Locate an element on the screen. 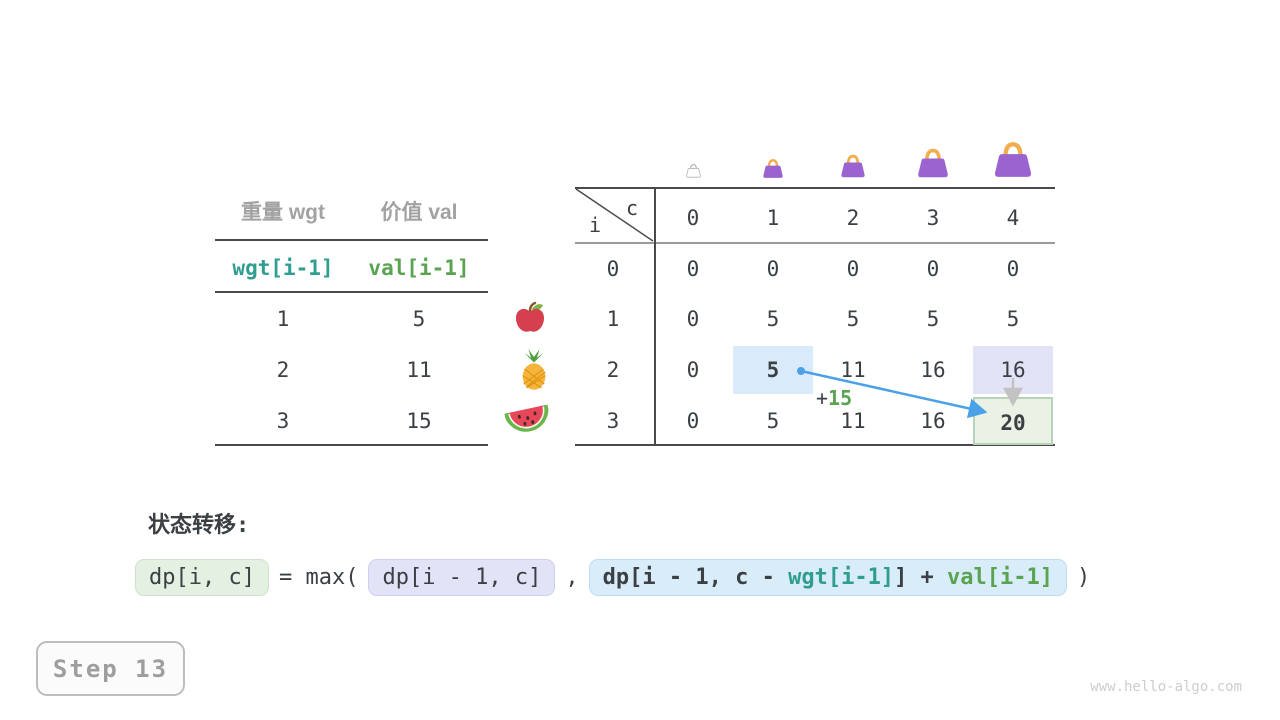  items-table-code-val: val[i-1] is located at coordinates (419, 268).